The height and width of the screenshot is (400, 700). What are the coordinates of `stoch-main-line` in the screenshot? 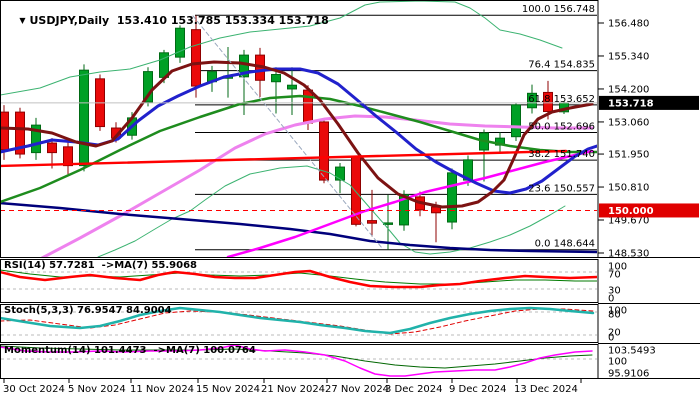 It's located at (298, 320).